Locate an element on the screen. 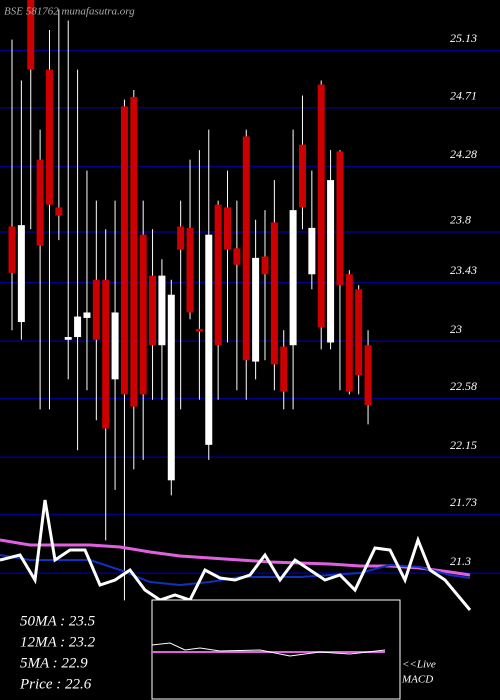 The height and width of the screenshot is (700, 500). macd-line is located at coordinates (268, 649).